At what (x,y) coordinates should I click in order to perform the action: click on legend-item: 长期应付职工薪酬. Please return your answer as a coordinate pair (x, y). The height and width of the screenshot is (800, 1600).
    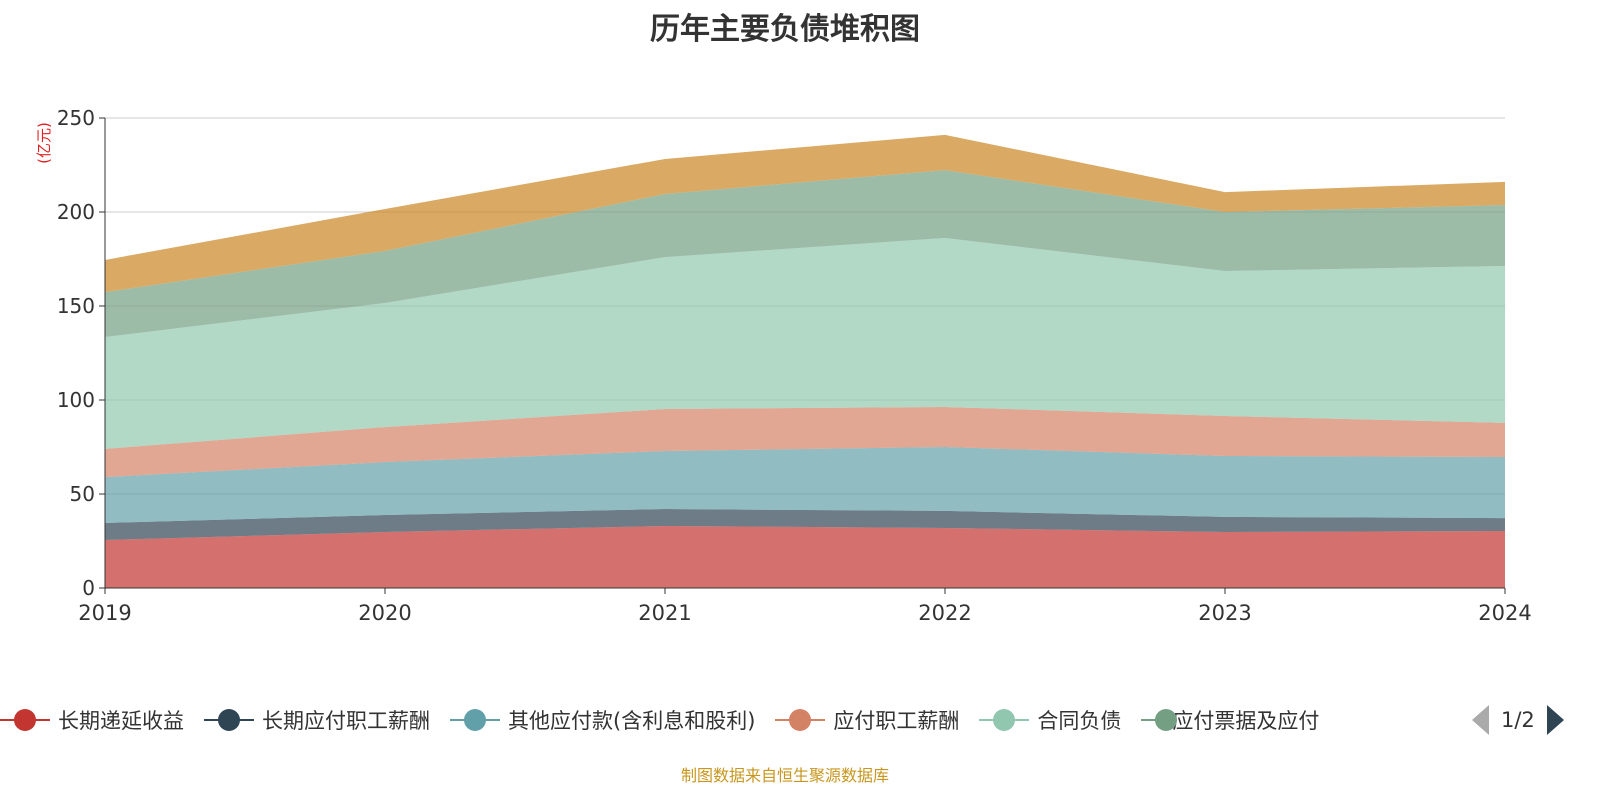
    Looking at the image, I should click on (317, 720).